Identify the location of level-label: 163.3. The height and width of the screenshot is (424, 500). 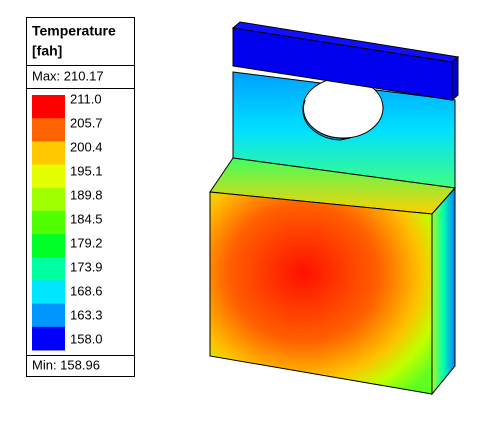
(86, 314).